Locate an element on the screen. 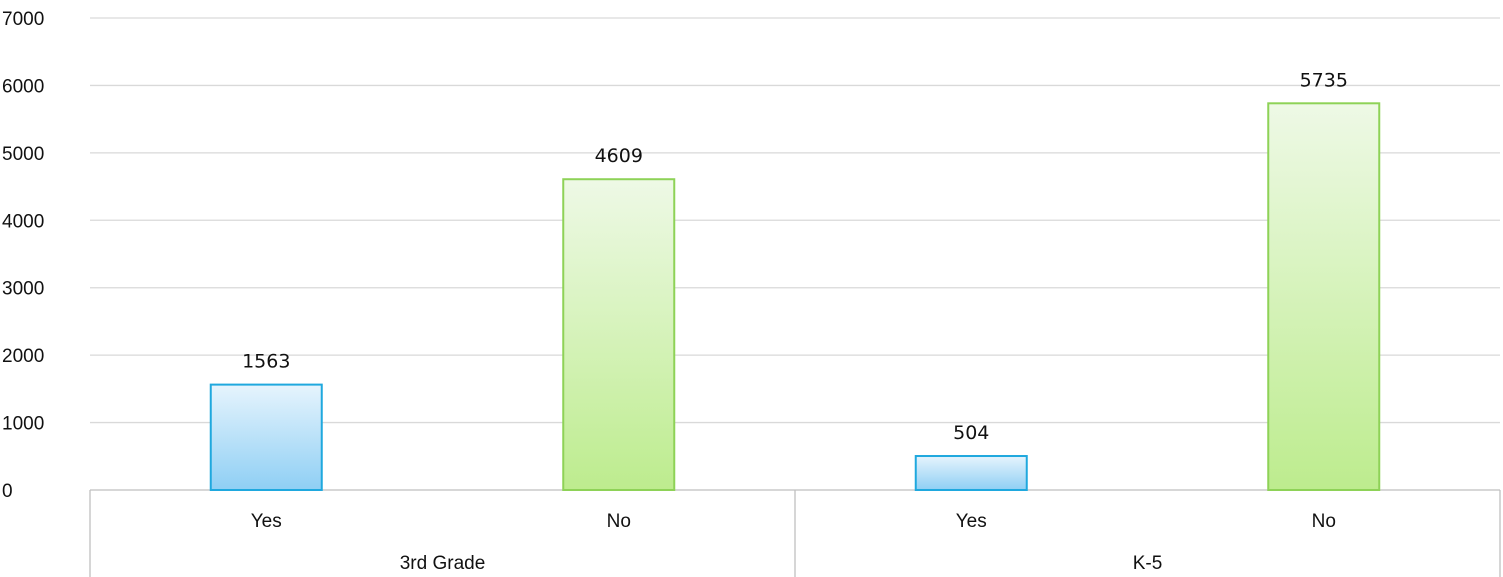 The image size is (1503, 577). y-tick-label: 6000 is located at coordinates (23, 86).